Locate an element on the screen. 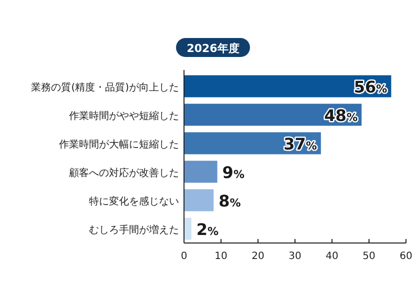 Image resolution: width=416 pixels, height=303 pixels. y-tick-label: 作業時間が大幅に短縮した is located at coordinates (118, 144).